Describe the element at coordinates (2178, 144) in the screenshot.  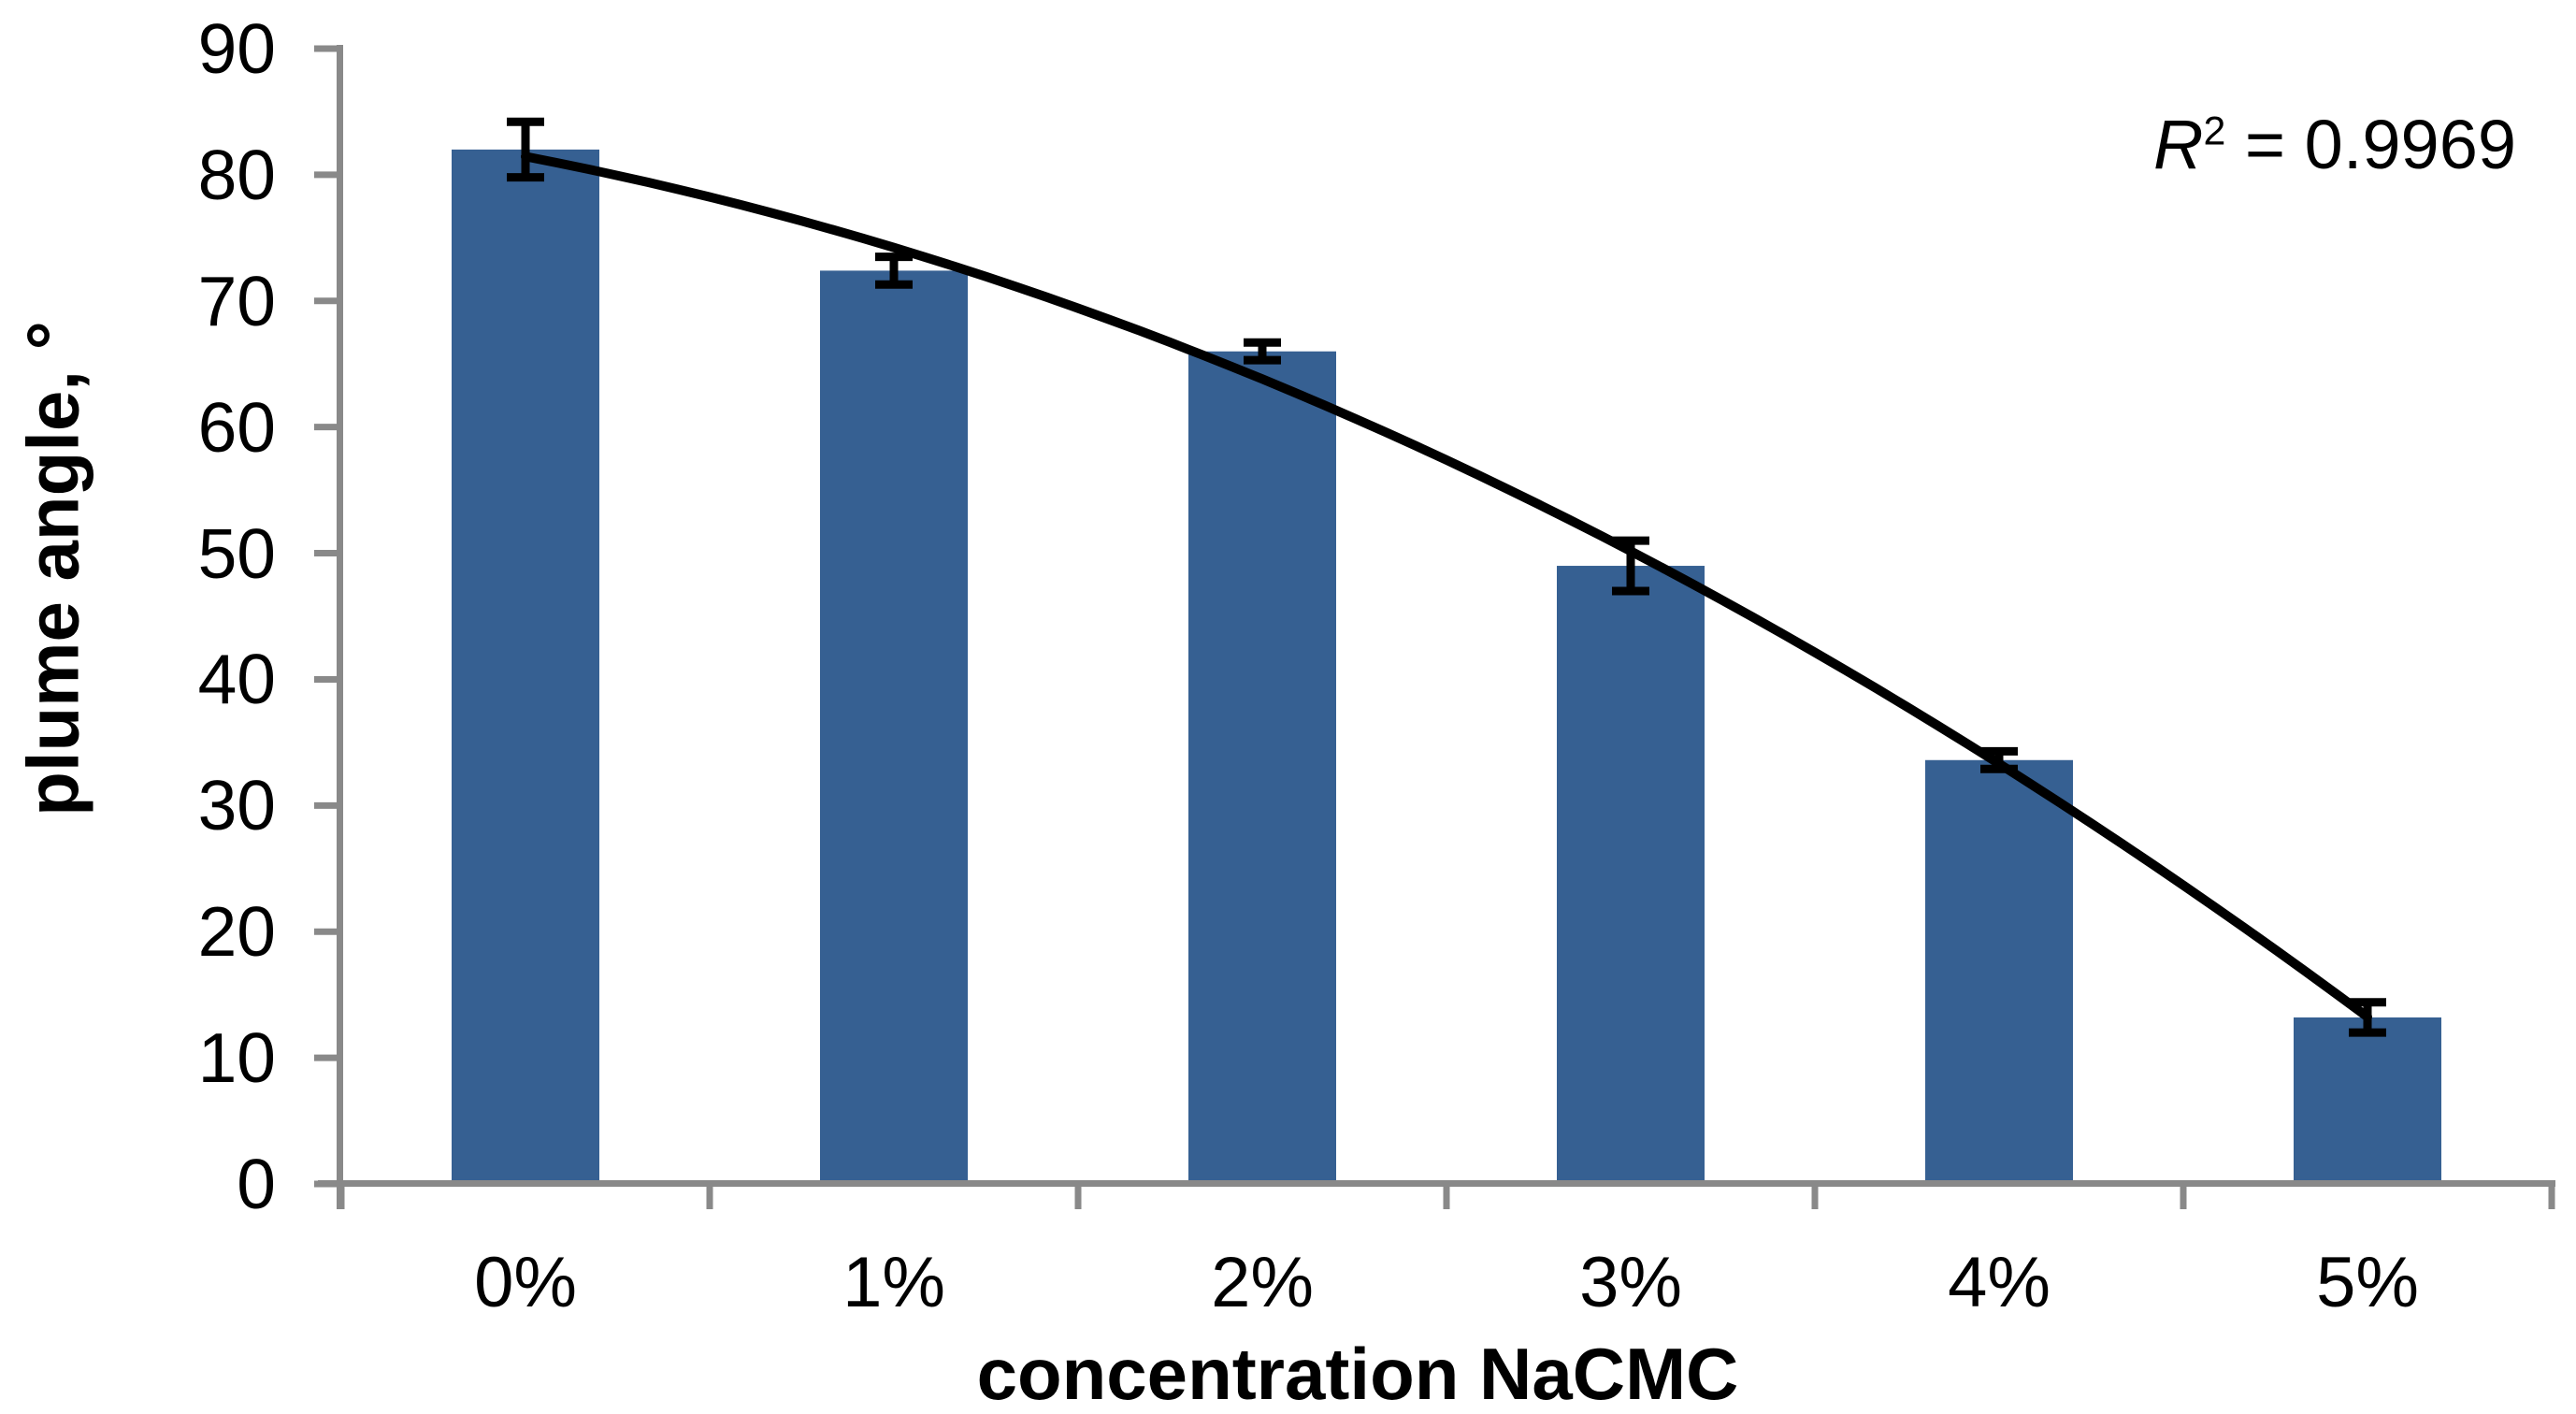
I see `r-symbol: R` at that location.